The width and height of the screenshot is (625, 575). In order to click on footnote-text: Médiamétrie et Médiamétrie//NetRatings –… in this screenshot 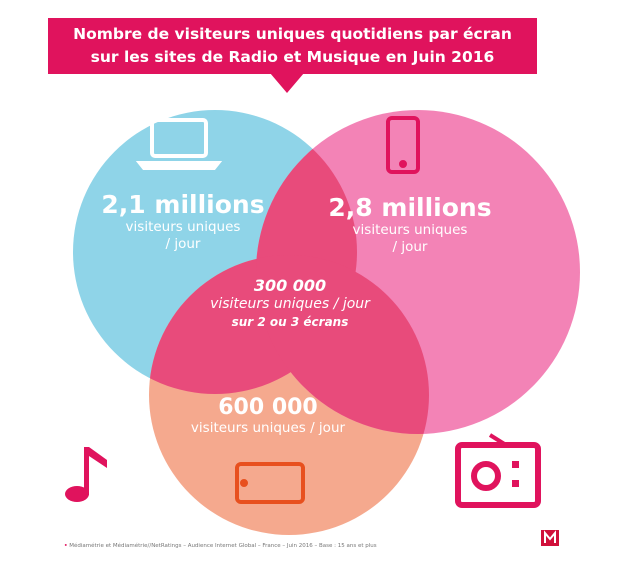, I will do `click(223, 546)`.